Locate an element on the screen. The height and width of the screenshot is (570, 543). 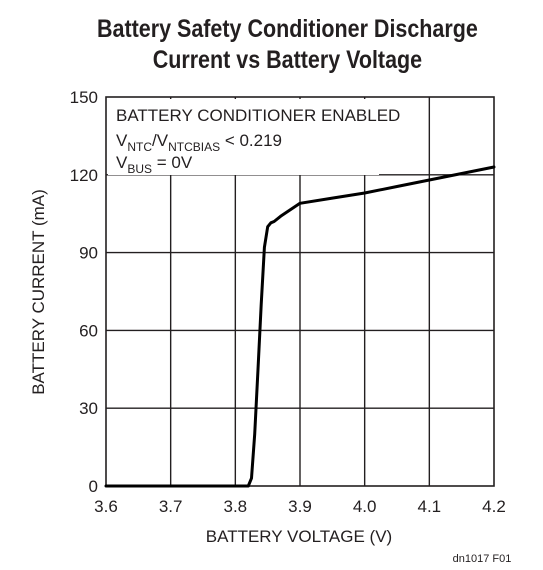
x-tick-label: 3.9 is located at coordinates (300, 506).